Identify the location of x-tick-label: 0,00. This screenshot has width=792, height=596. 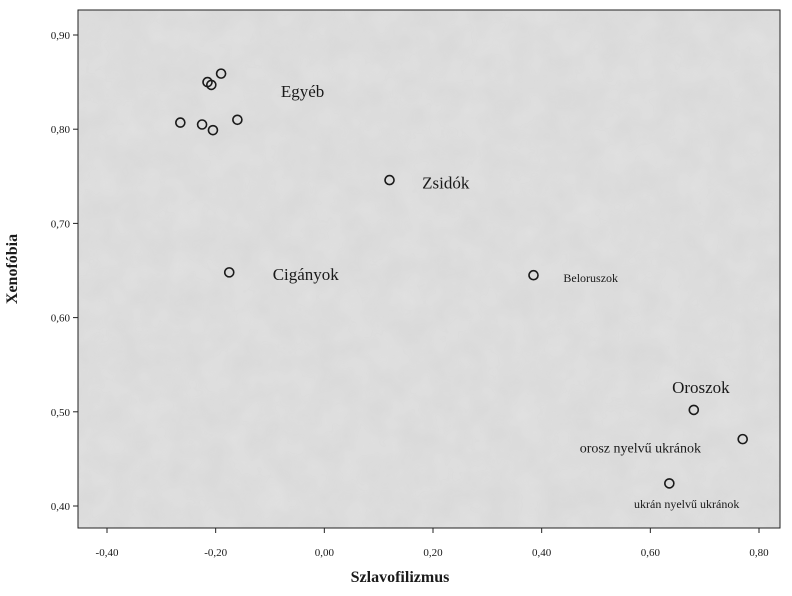
(325, 553).